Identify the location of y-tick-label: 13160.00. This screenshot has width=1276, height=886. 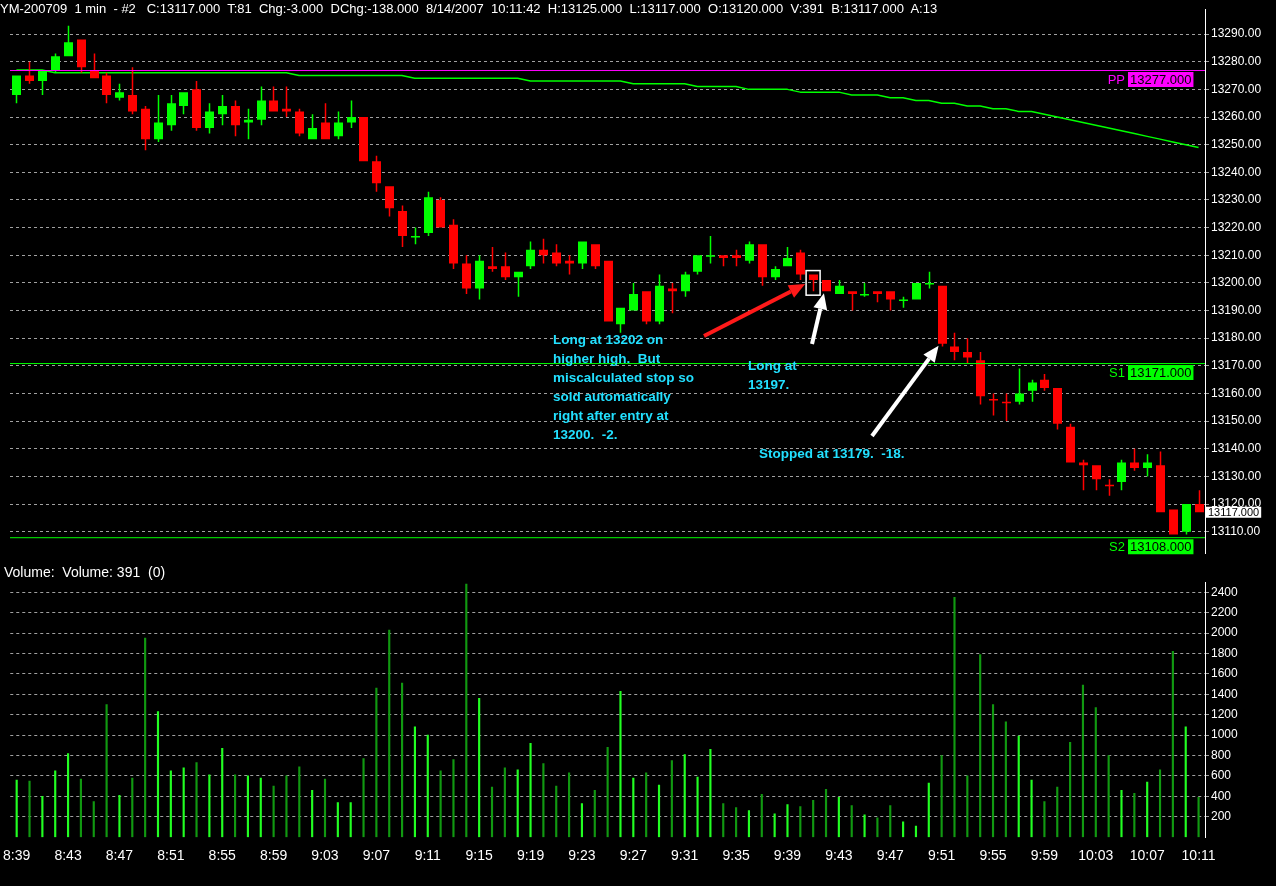
(1236, 392).